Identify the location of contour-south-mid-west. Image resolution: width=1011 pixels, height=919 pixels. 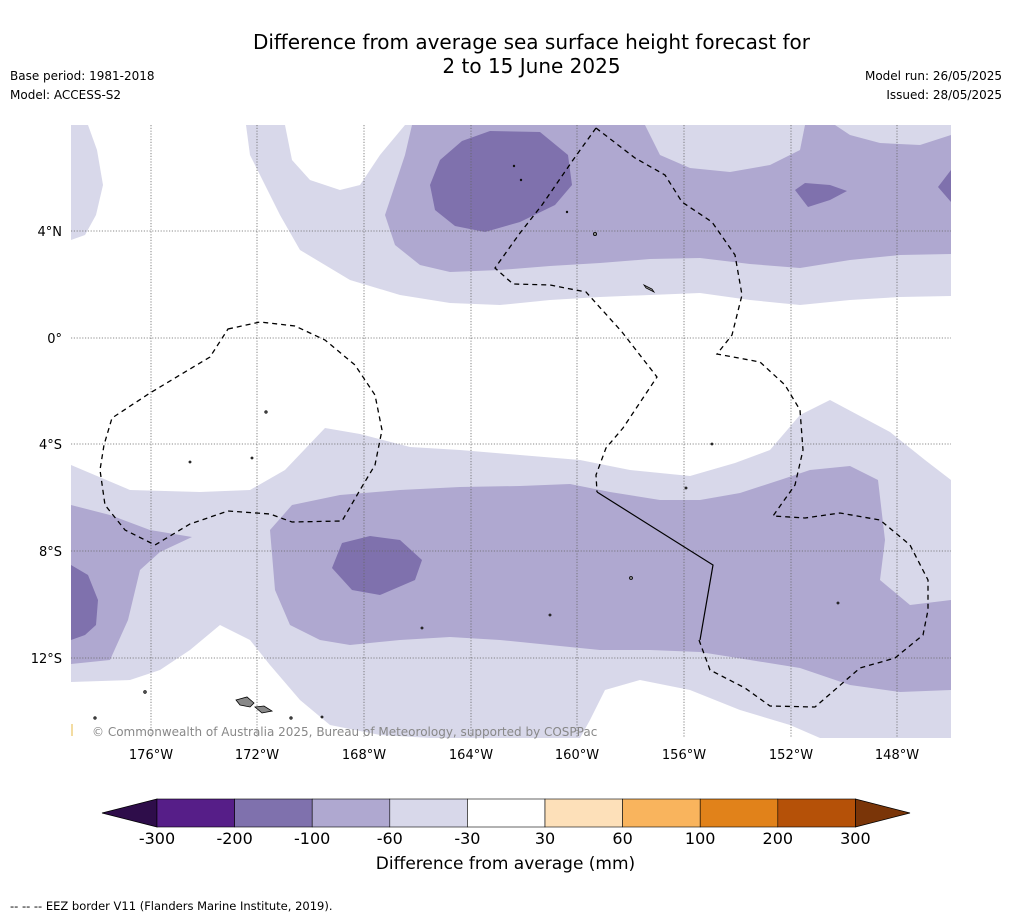
(131, 584).